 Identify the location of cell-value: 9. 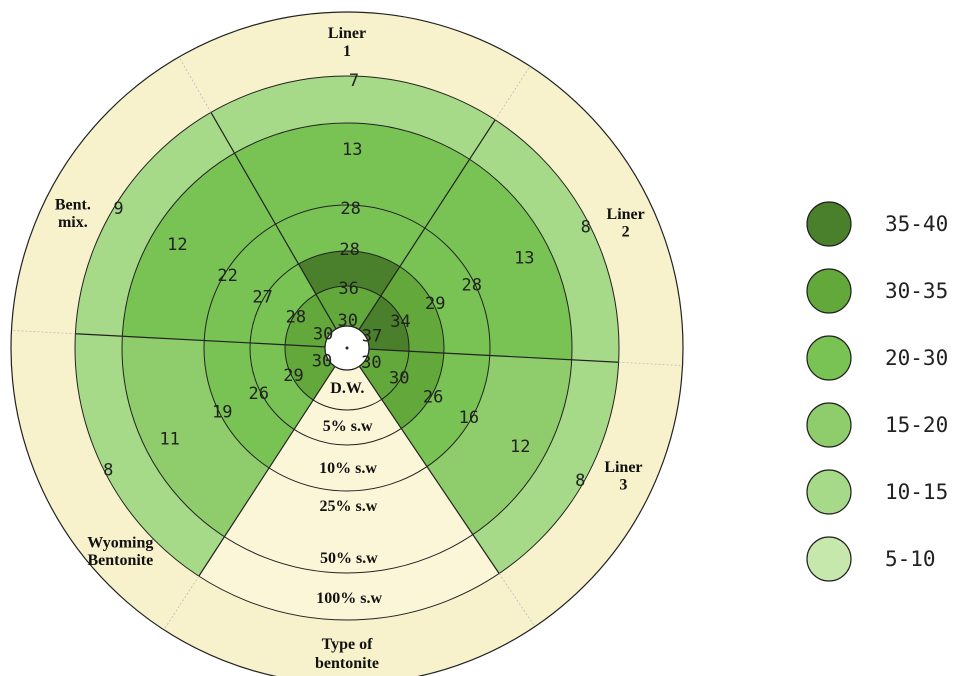
(118, 209).